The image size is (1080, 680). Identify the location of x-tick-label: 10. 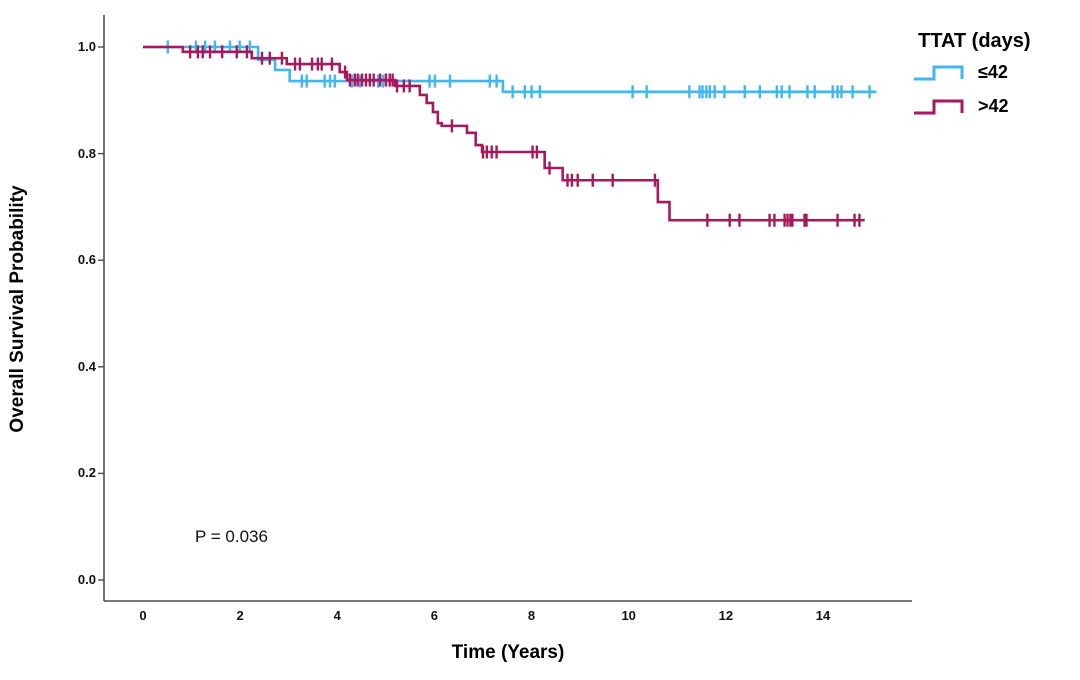
(628, 615).